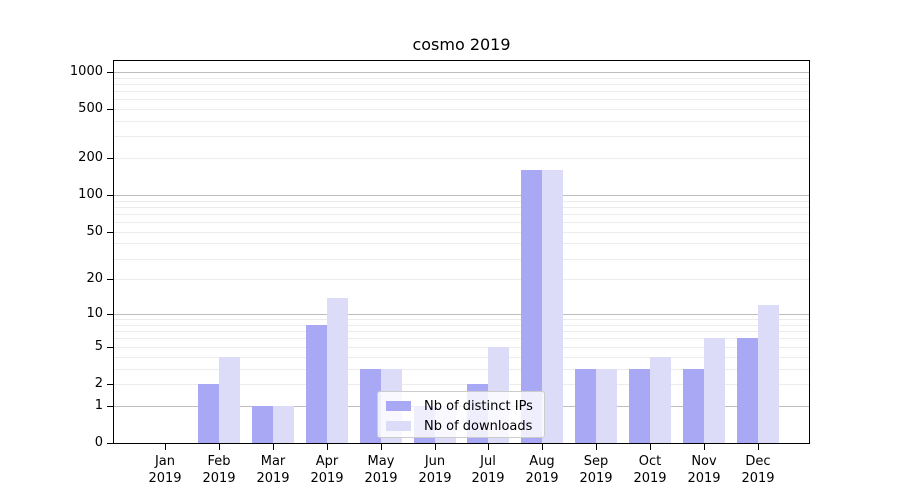 This screenshot has width=900, height=500. I want to click on legend-swatch-distinct-ips, so click(398, 406).